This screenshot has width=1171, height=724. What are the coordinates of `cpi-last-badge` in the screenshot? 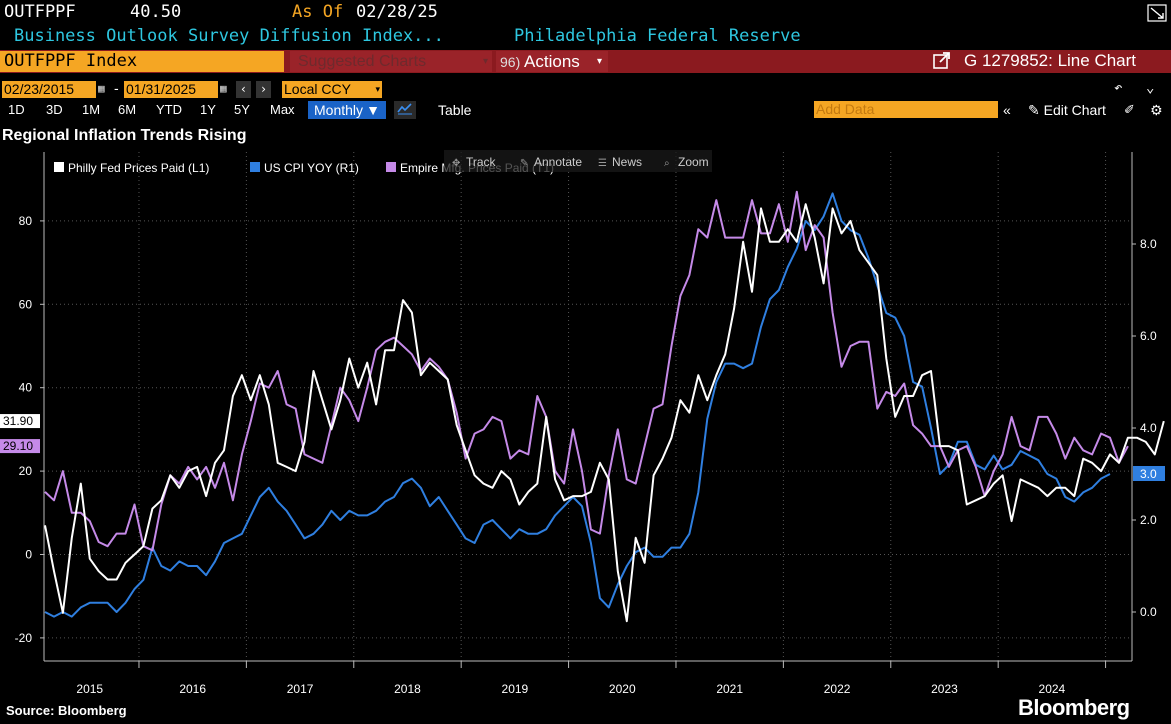 It's located at (1149, 473).